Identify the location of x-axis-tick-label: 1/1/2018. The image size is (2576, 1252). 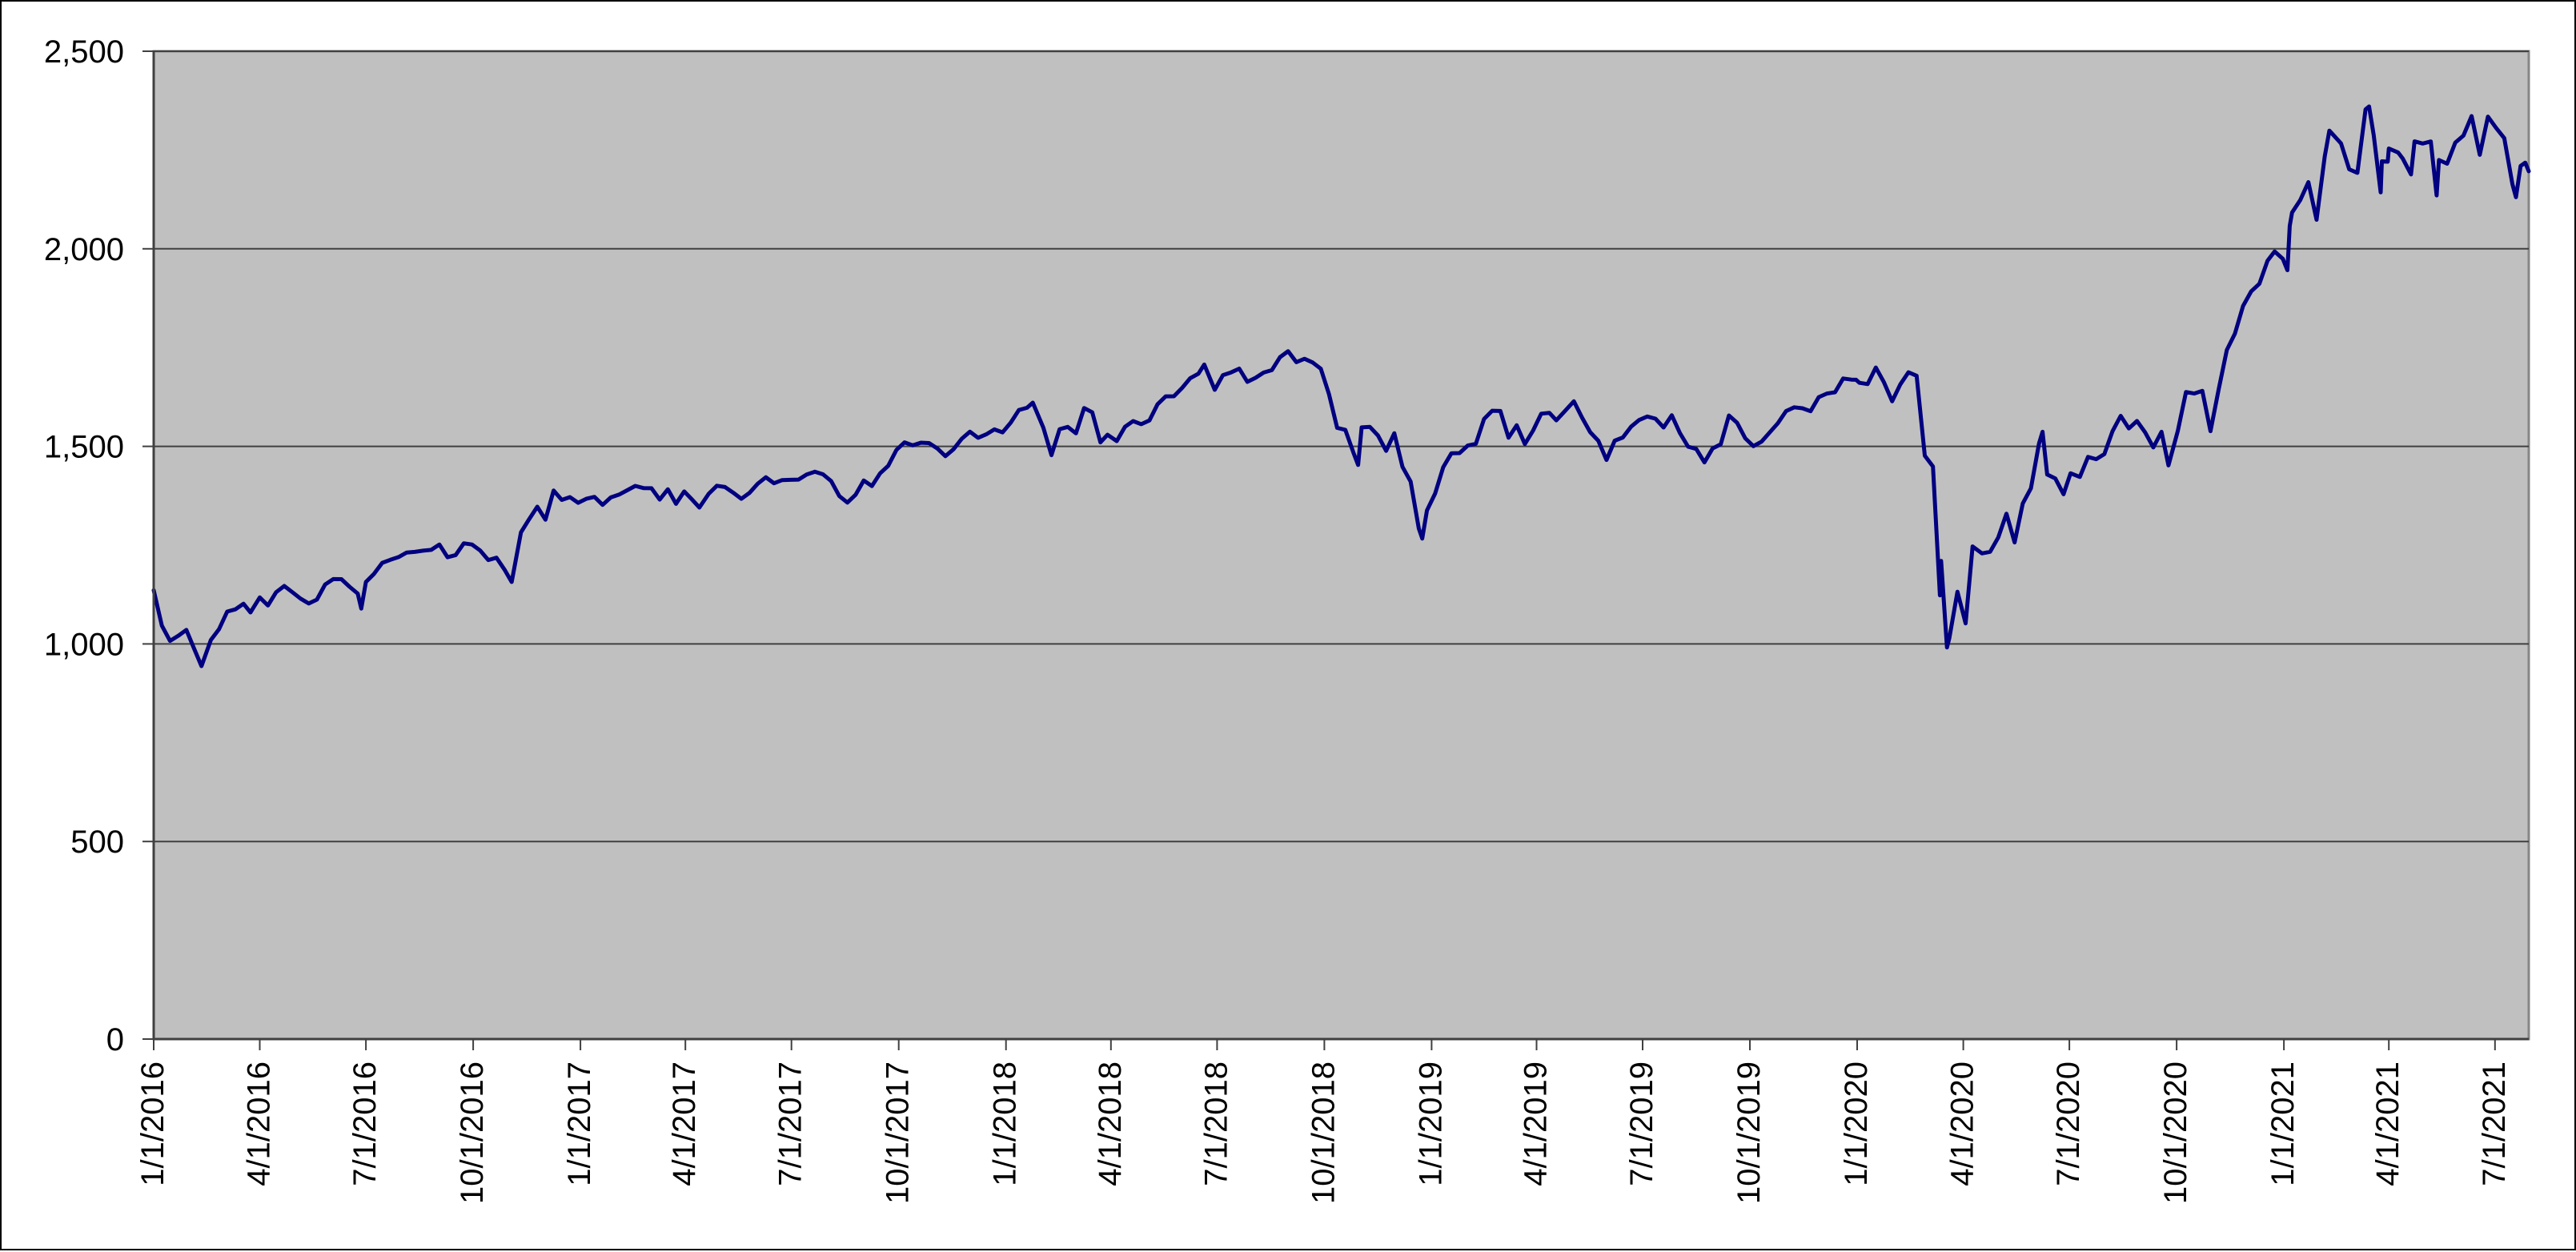
(1005, 1123).